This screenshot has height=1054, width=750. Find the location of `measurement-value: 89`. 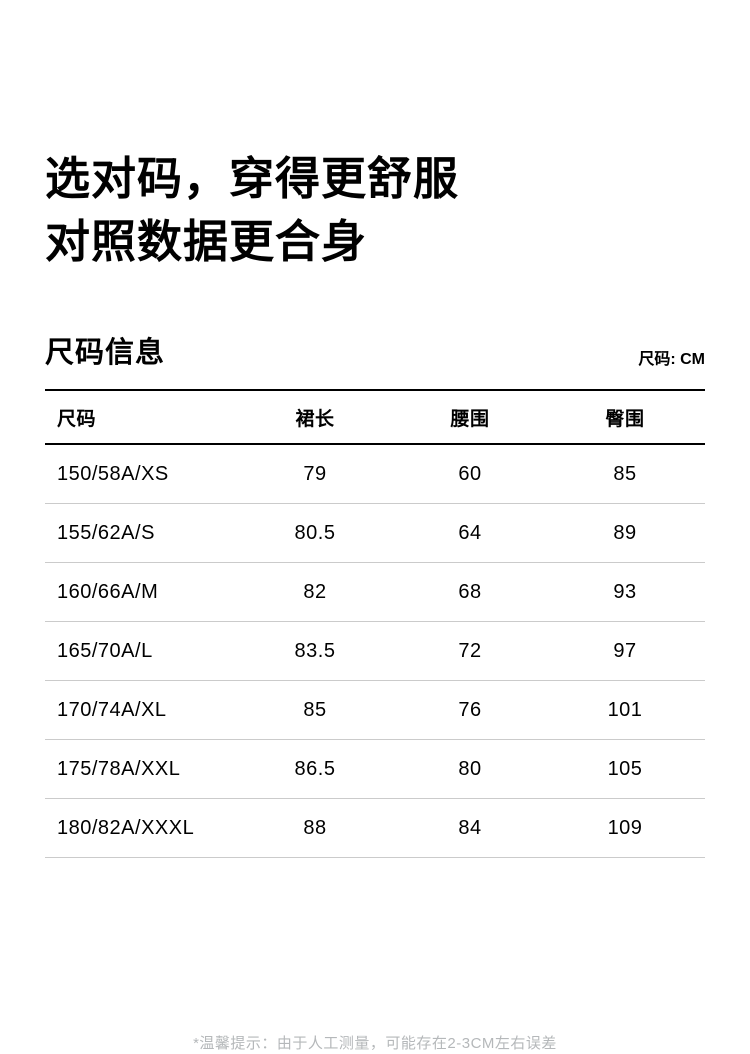

measurement-value: 89 is located at coordinates (625, 532).